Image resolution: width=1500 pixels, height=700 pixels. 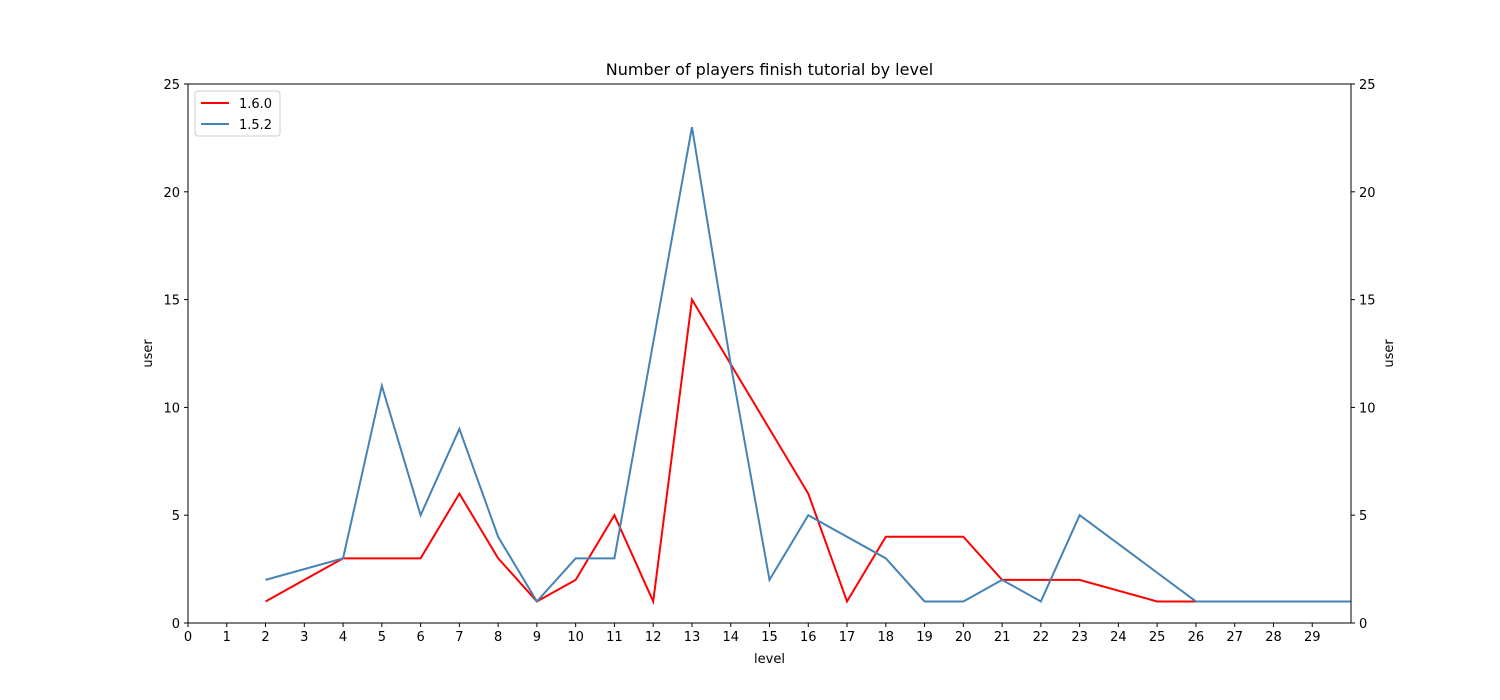 What do you see at coordinates (1363, 624) in the screenshot?
I see `y-tick-label-right: 0` at bounding box center [1363, 624].